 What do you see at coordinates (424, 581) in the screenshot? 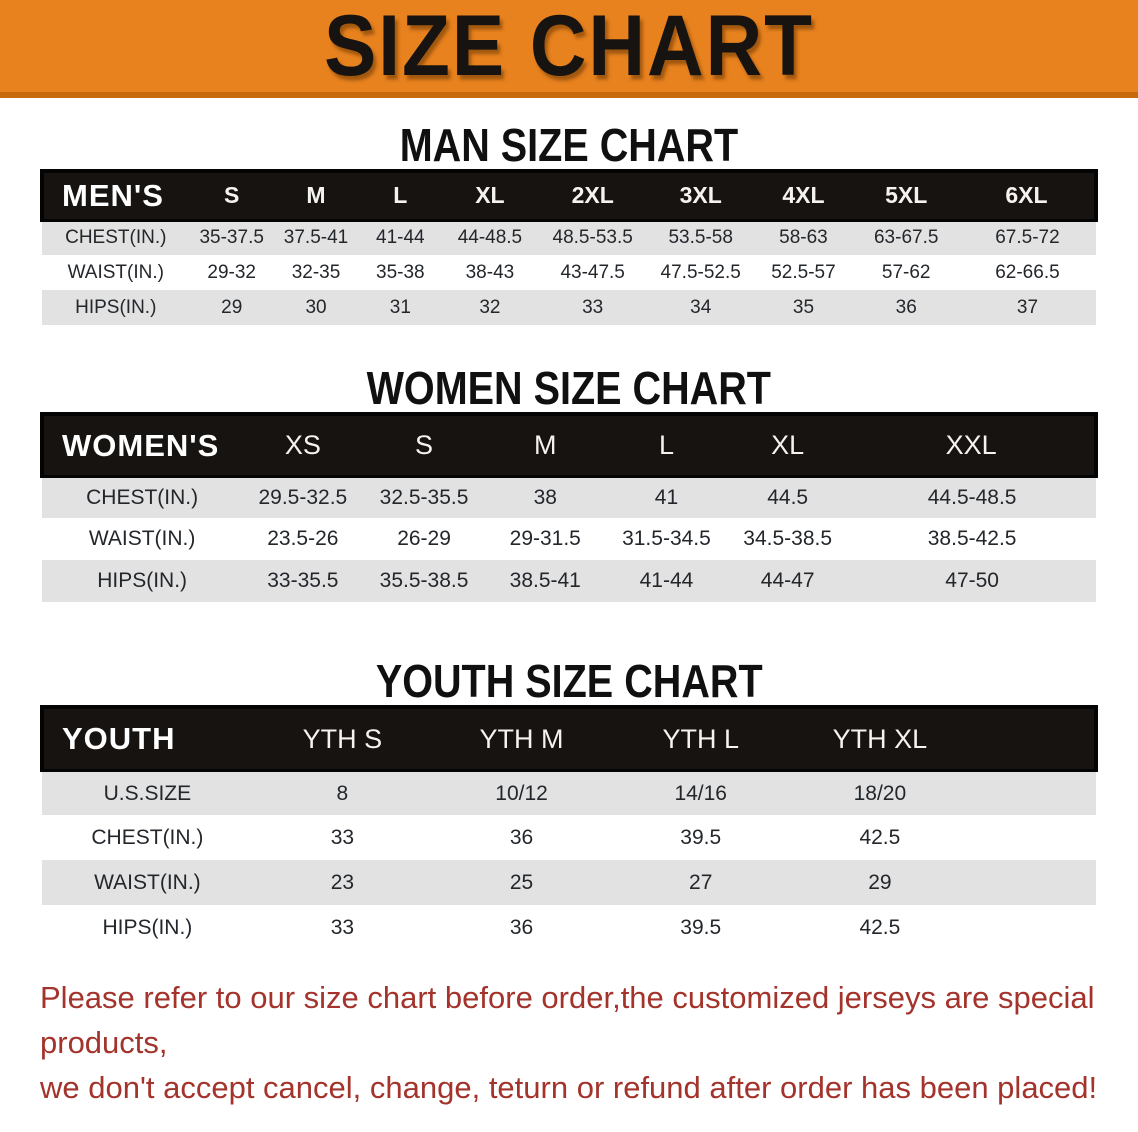
I see `cell: 35.5-38.5` at bounding box center [424, 581].